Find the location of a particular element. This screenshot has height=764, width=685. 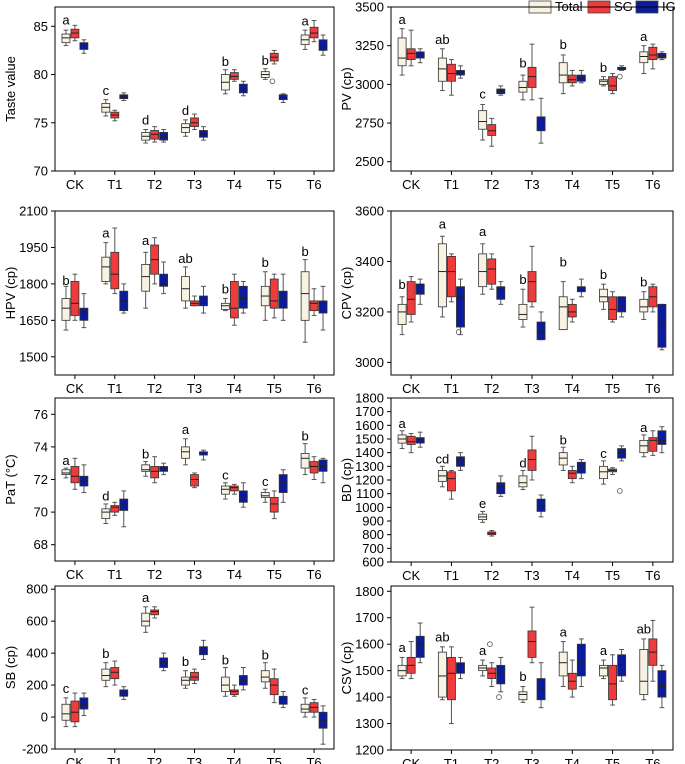

y-tick-label: 70 is located at coordinates (41, 171).